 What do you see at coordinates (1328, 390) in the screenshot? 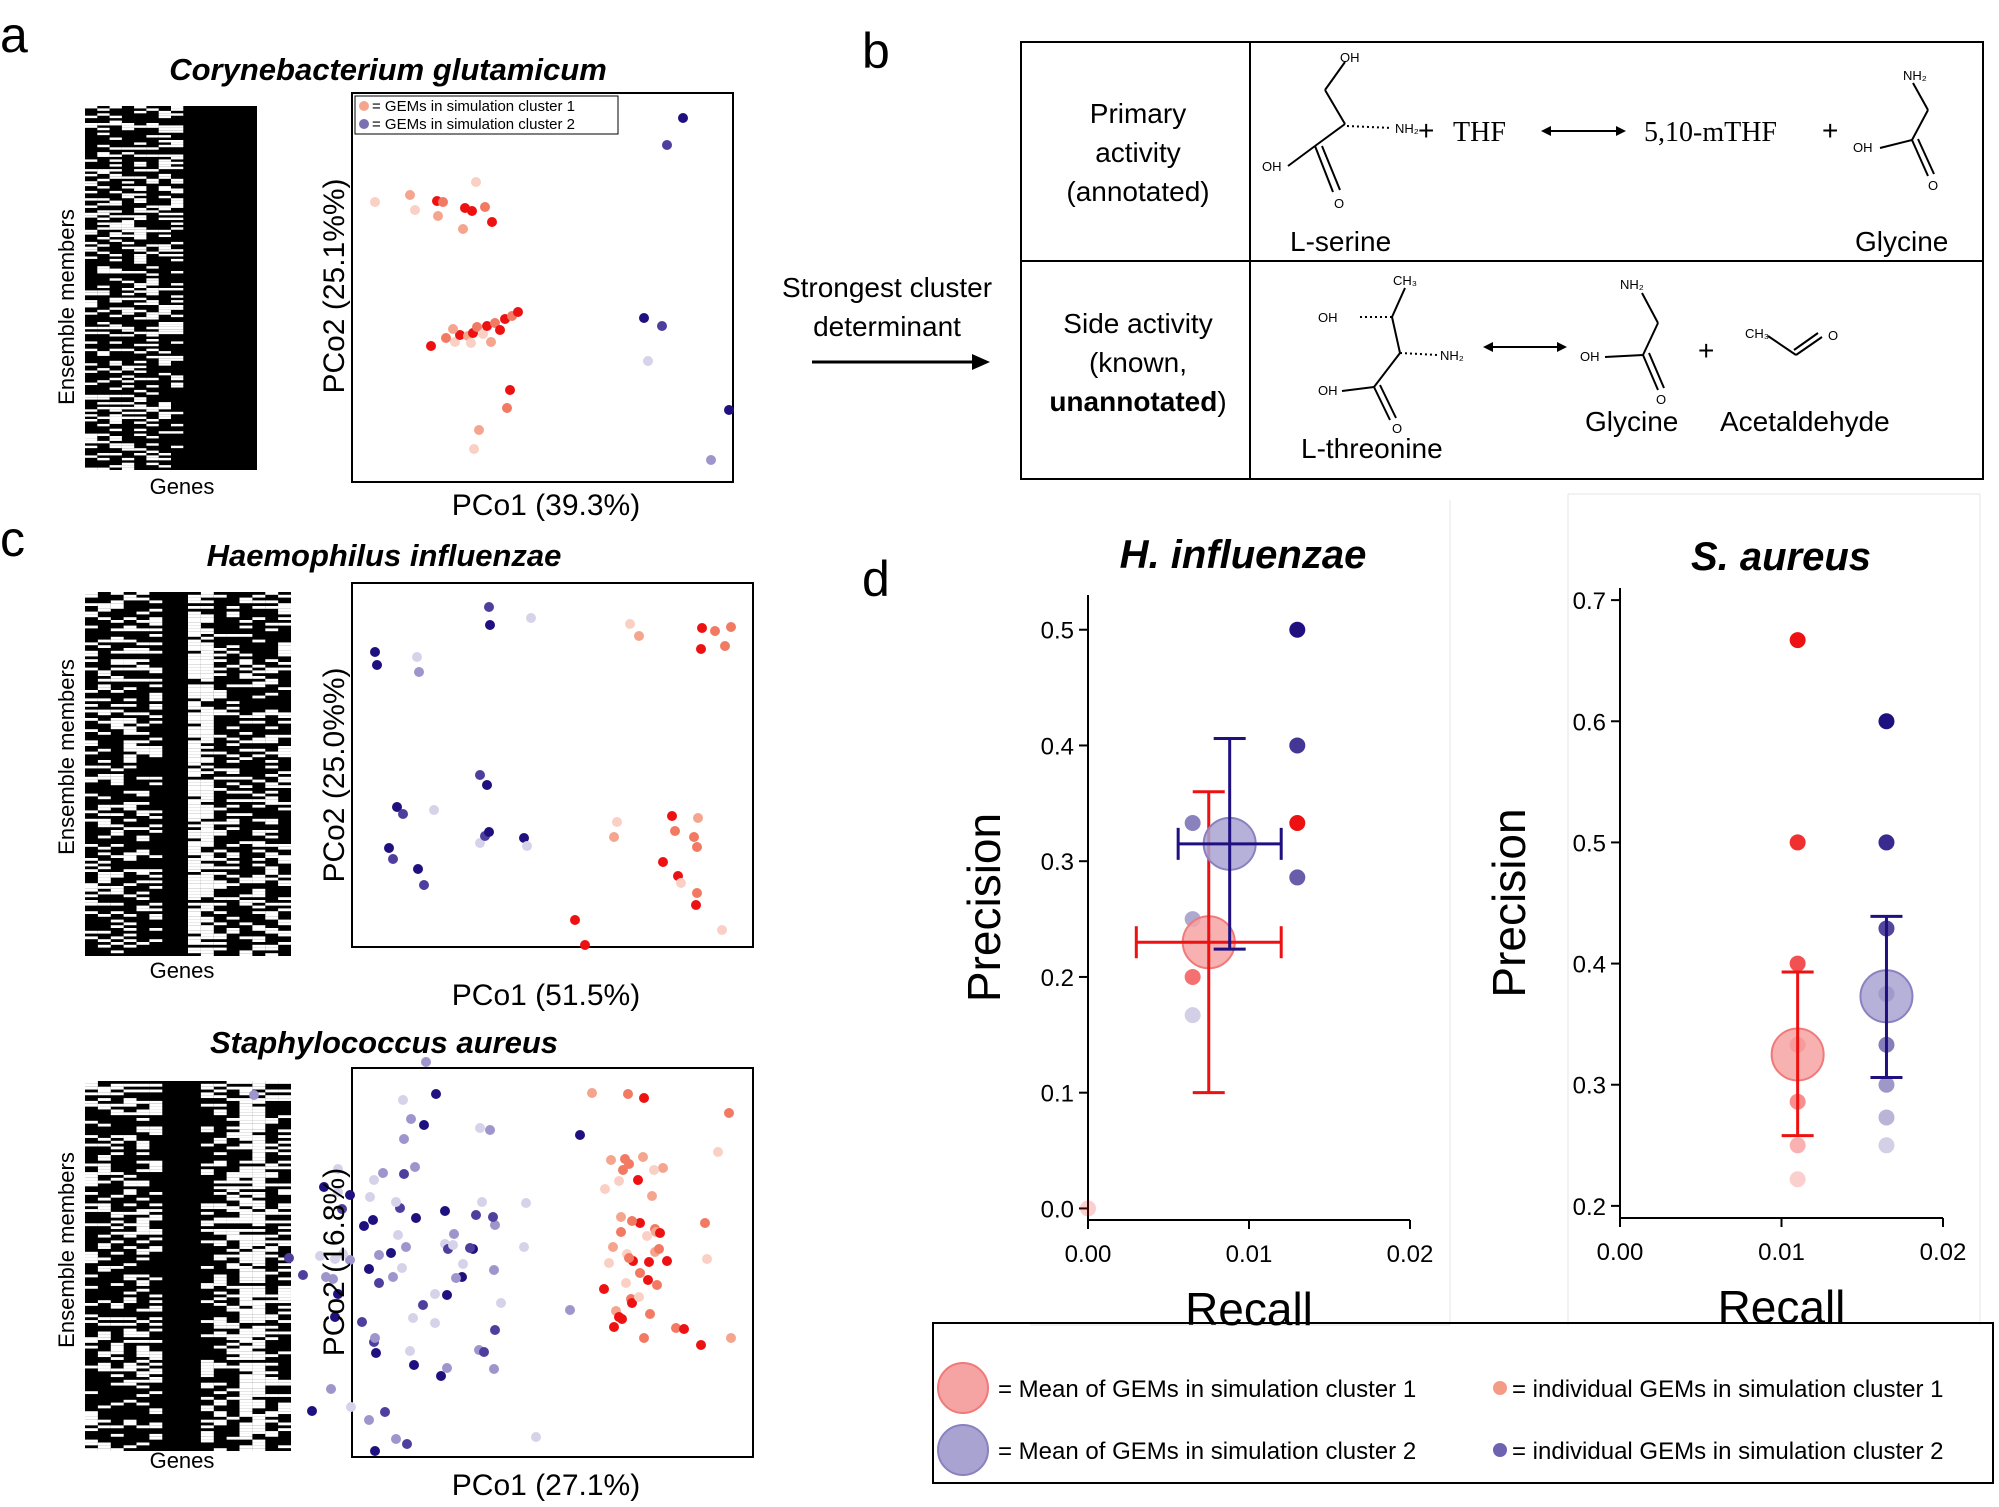
I see `threonine-oh2: OH` at bounding box center [1328, 390].